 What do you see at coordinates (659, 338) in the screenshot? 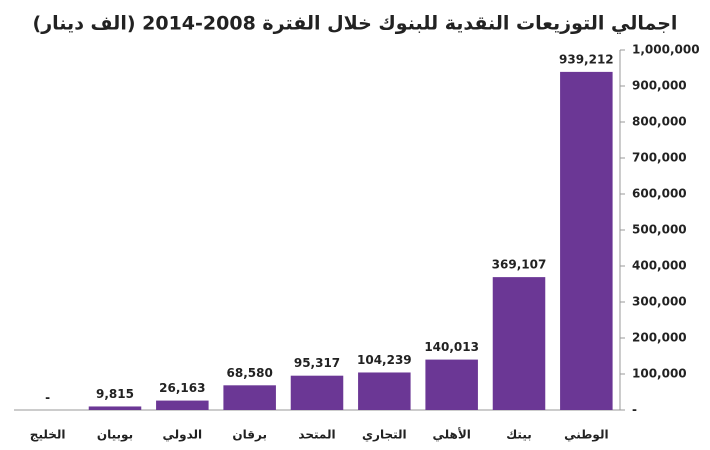
I see `y-tick-label: 200,000` at bounding box center [659, 338].